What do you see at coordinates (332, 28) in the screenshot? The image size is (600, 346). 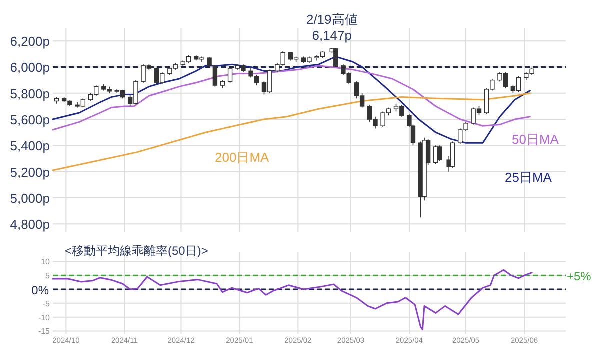 I see `annotation: 2/19高値 6,147p` at bounding box center [332, 28].